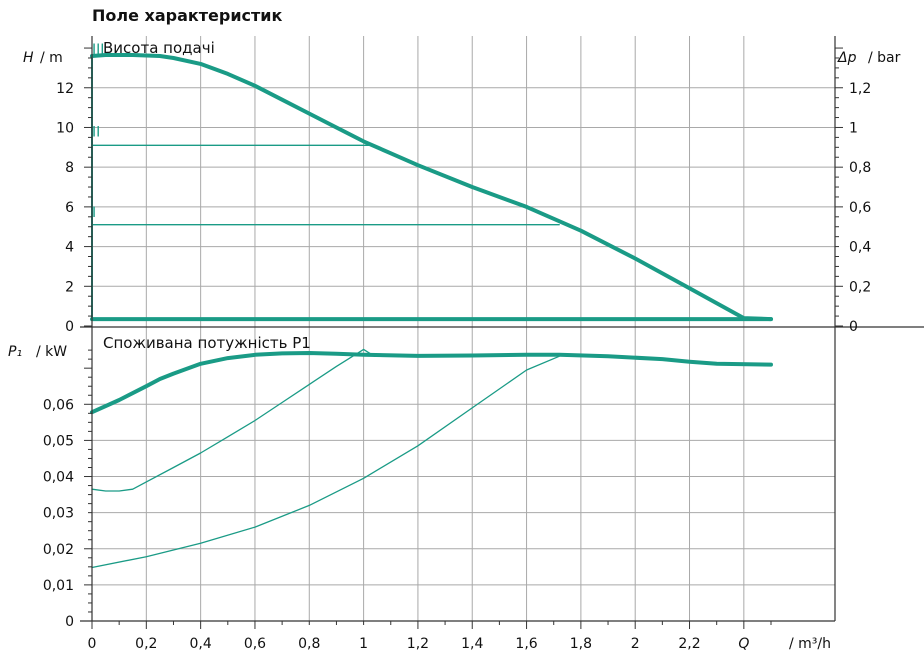 The width and height of the screenshot is (924, 663). I want to click on x-tick-label: 1,4, so click(472, 644).